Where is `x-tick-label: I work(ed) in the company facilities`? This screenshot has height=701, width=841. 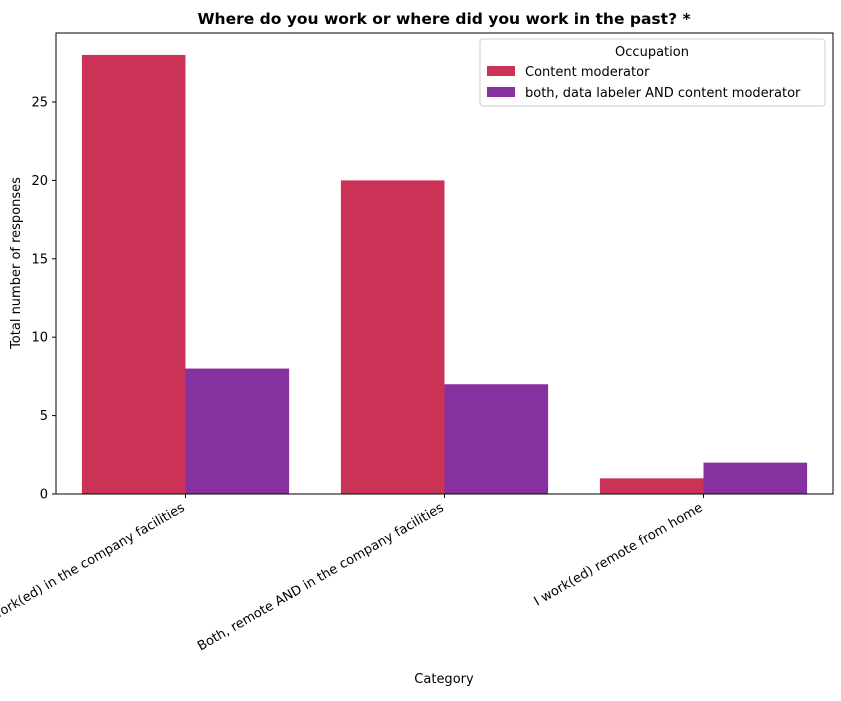
x-tick-label: I work(ed) in the company facilities is located at coordinates (94, 564).